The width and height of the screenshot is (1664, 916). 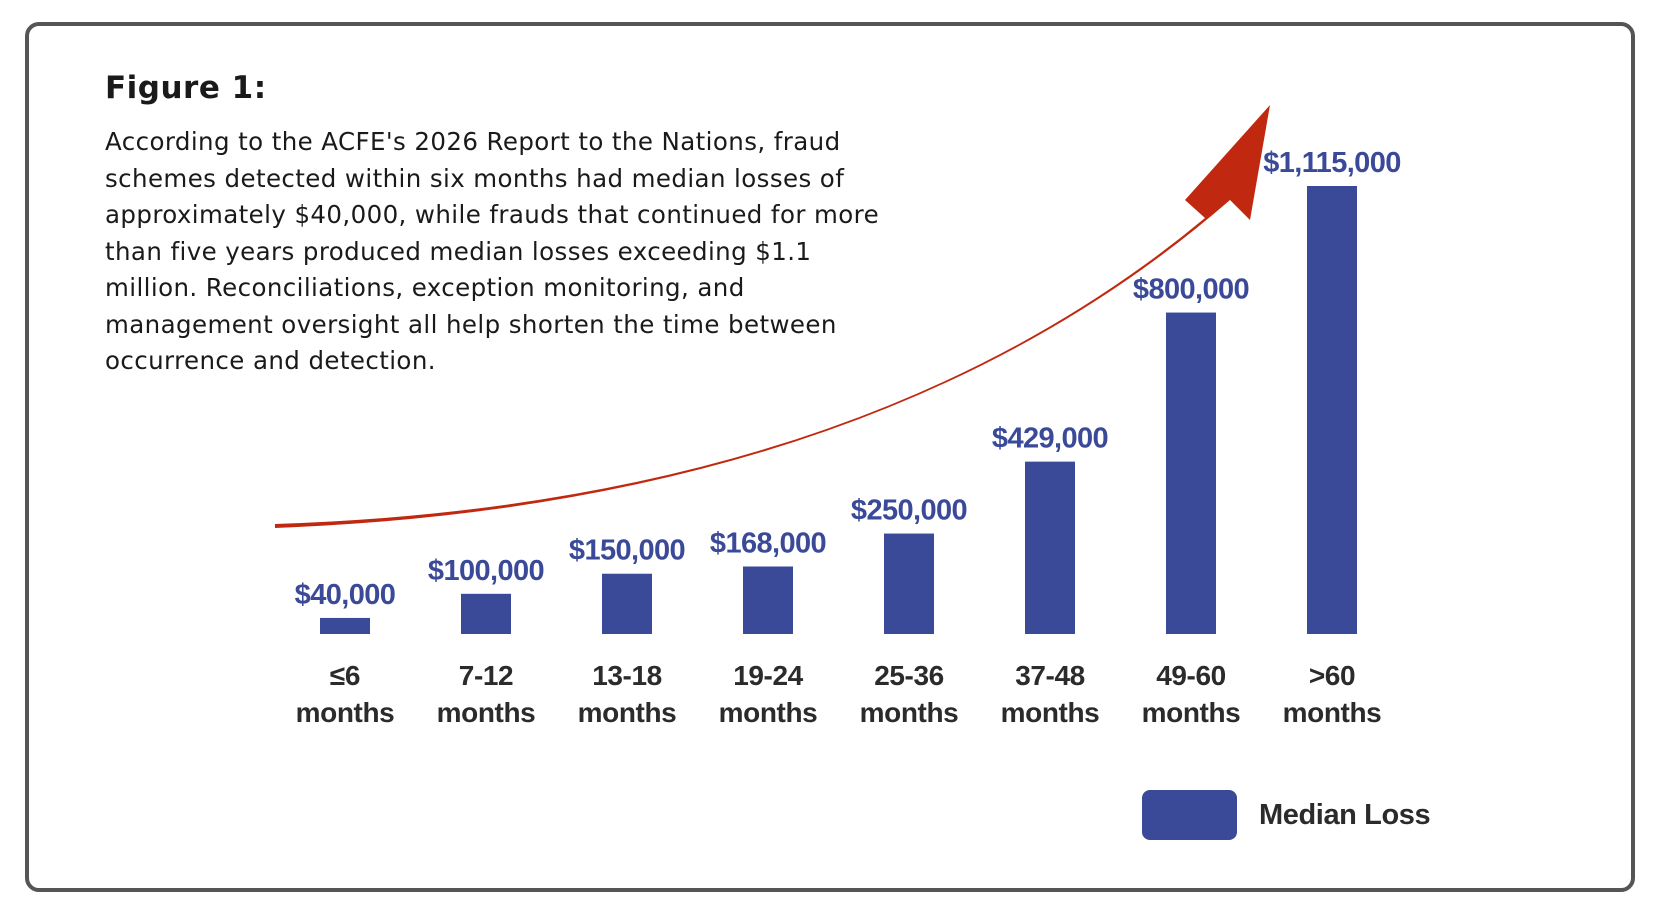 I want to click on figure-title: Figure 1:, so click(x=186, y=88).